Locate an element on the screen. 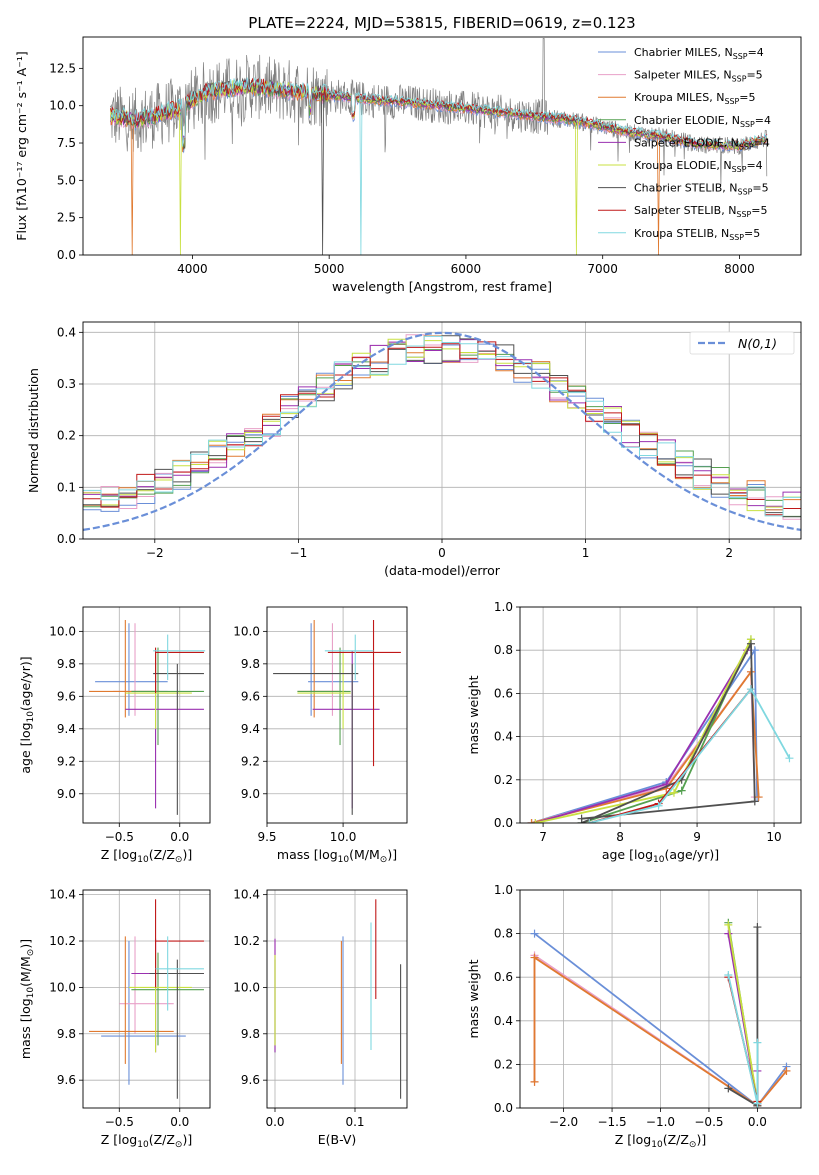 This screenshot has height=1175, width=819. y-tick-label: 7.5 is located at coordinates (66, 143).